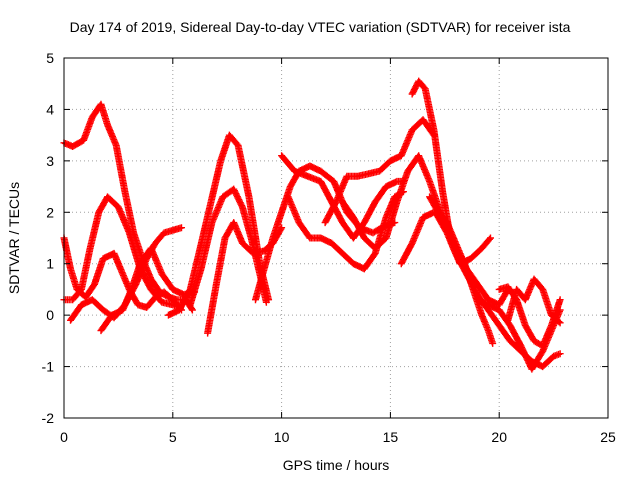 The image size is (640, 480). What do you see at coordinates (50, 212) in the screenshot?
I see `y-tick-label: 2` at bounding box center [50, 212].